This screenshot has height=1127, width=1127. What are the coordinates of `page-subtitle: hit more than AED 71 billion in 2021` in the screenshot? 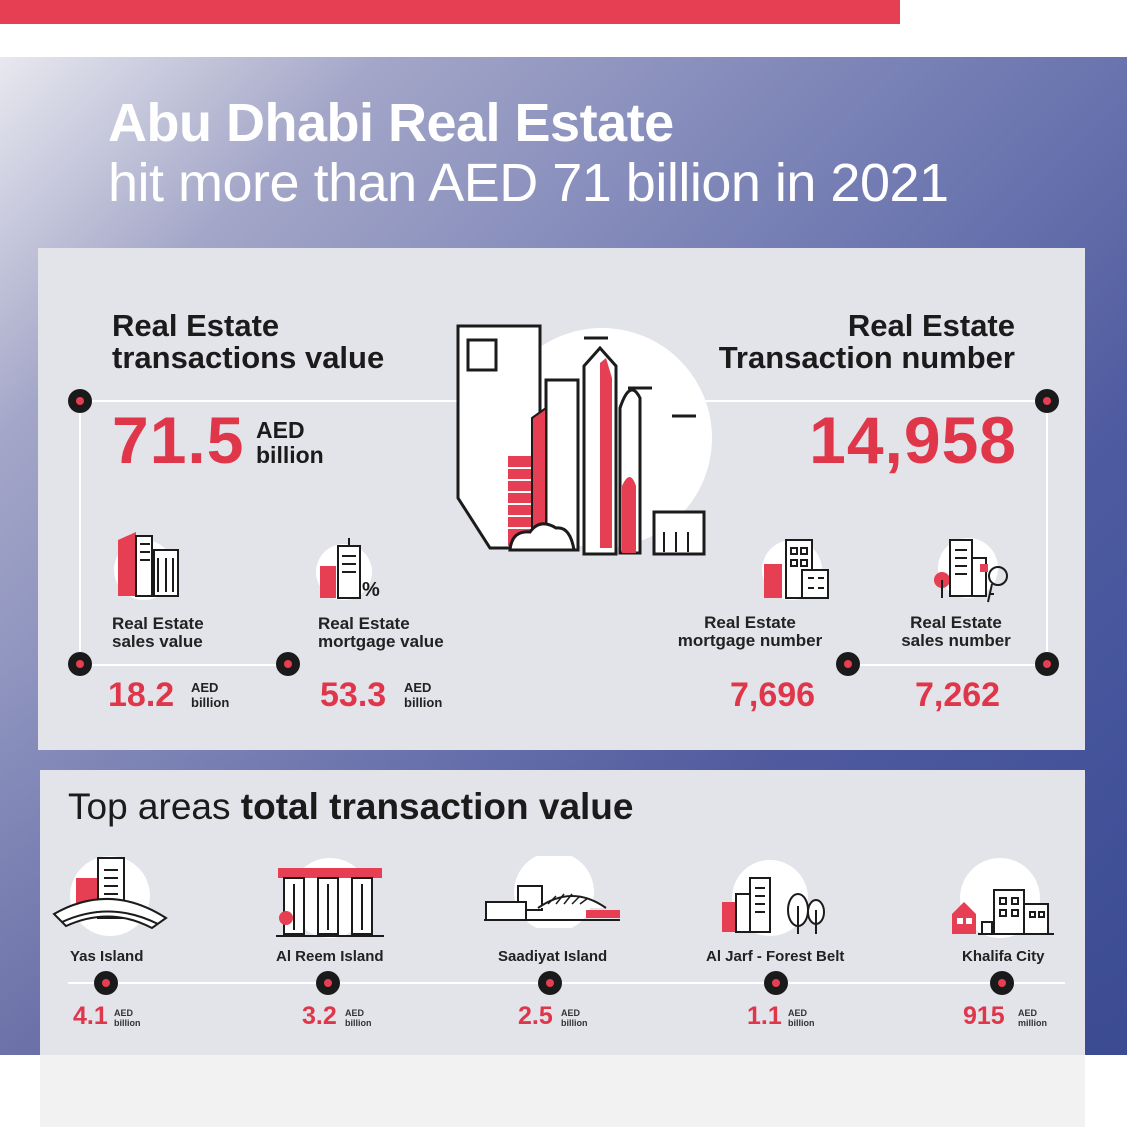 It's located at (528, 183).